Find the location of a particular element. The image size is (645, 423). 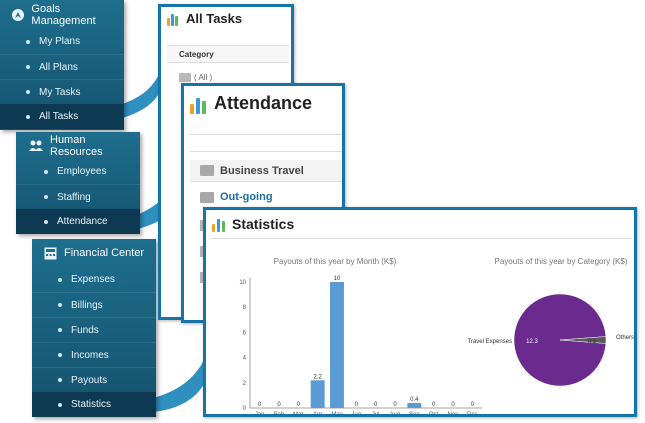

nav-item-staffing: Staffing is located at coordinates (78, 196).